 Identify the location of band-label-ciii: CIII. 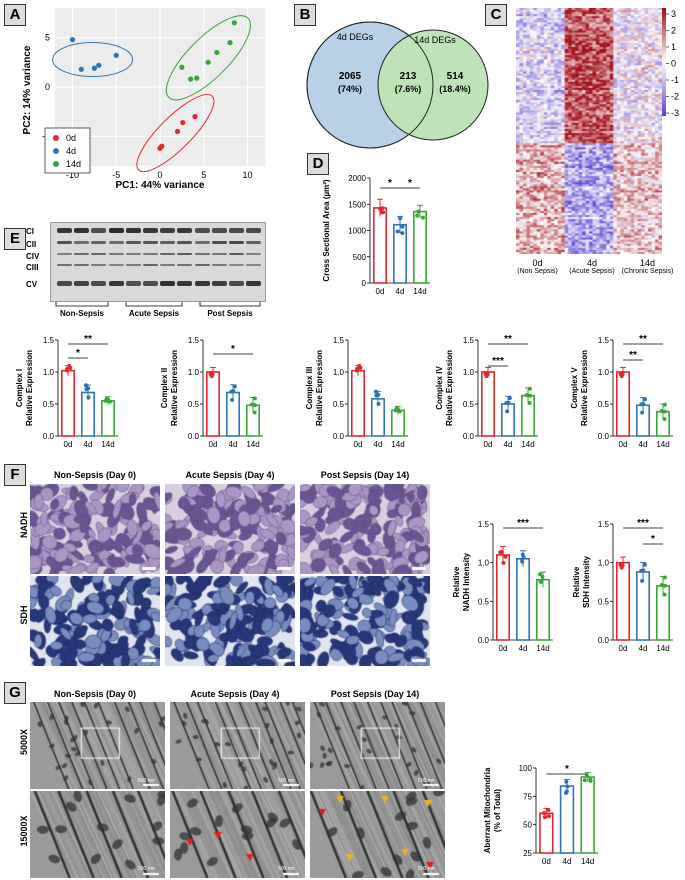
(32, 267).